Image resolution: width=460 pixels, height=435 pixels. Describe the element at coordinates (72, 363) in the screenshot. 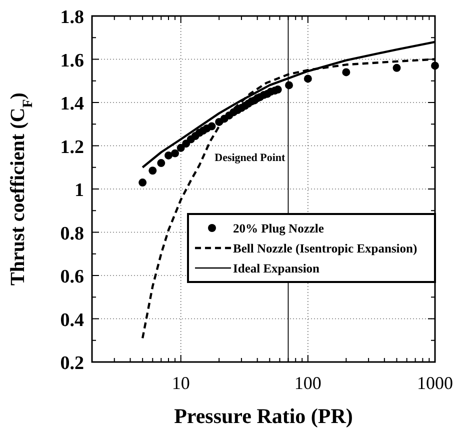

I see `y-tick-label: 0.2` at that location.